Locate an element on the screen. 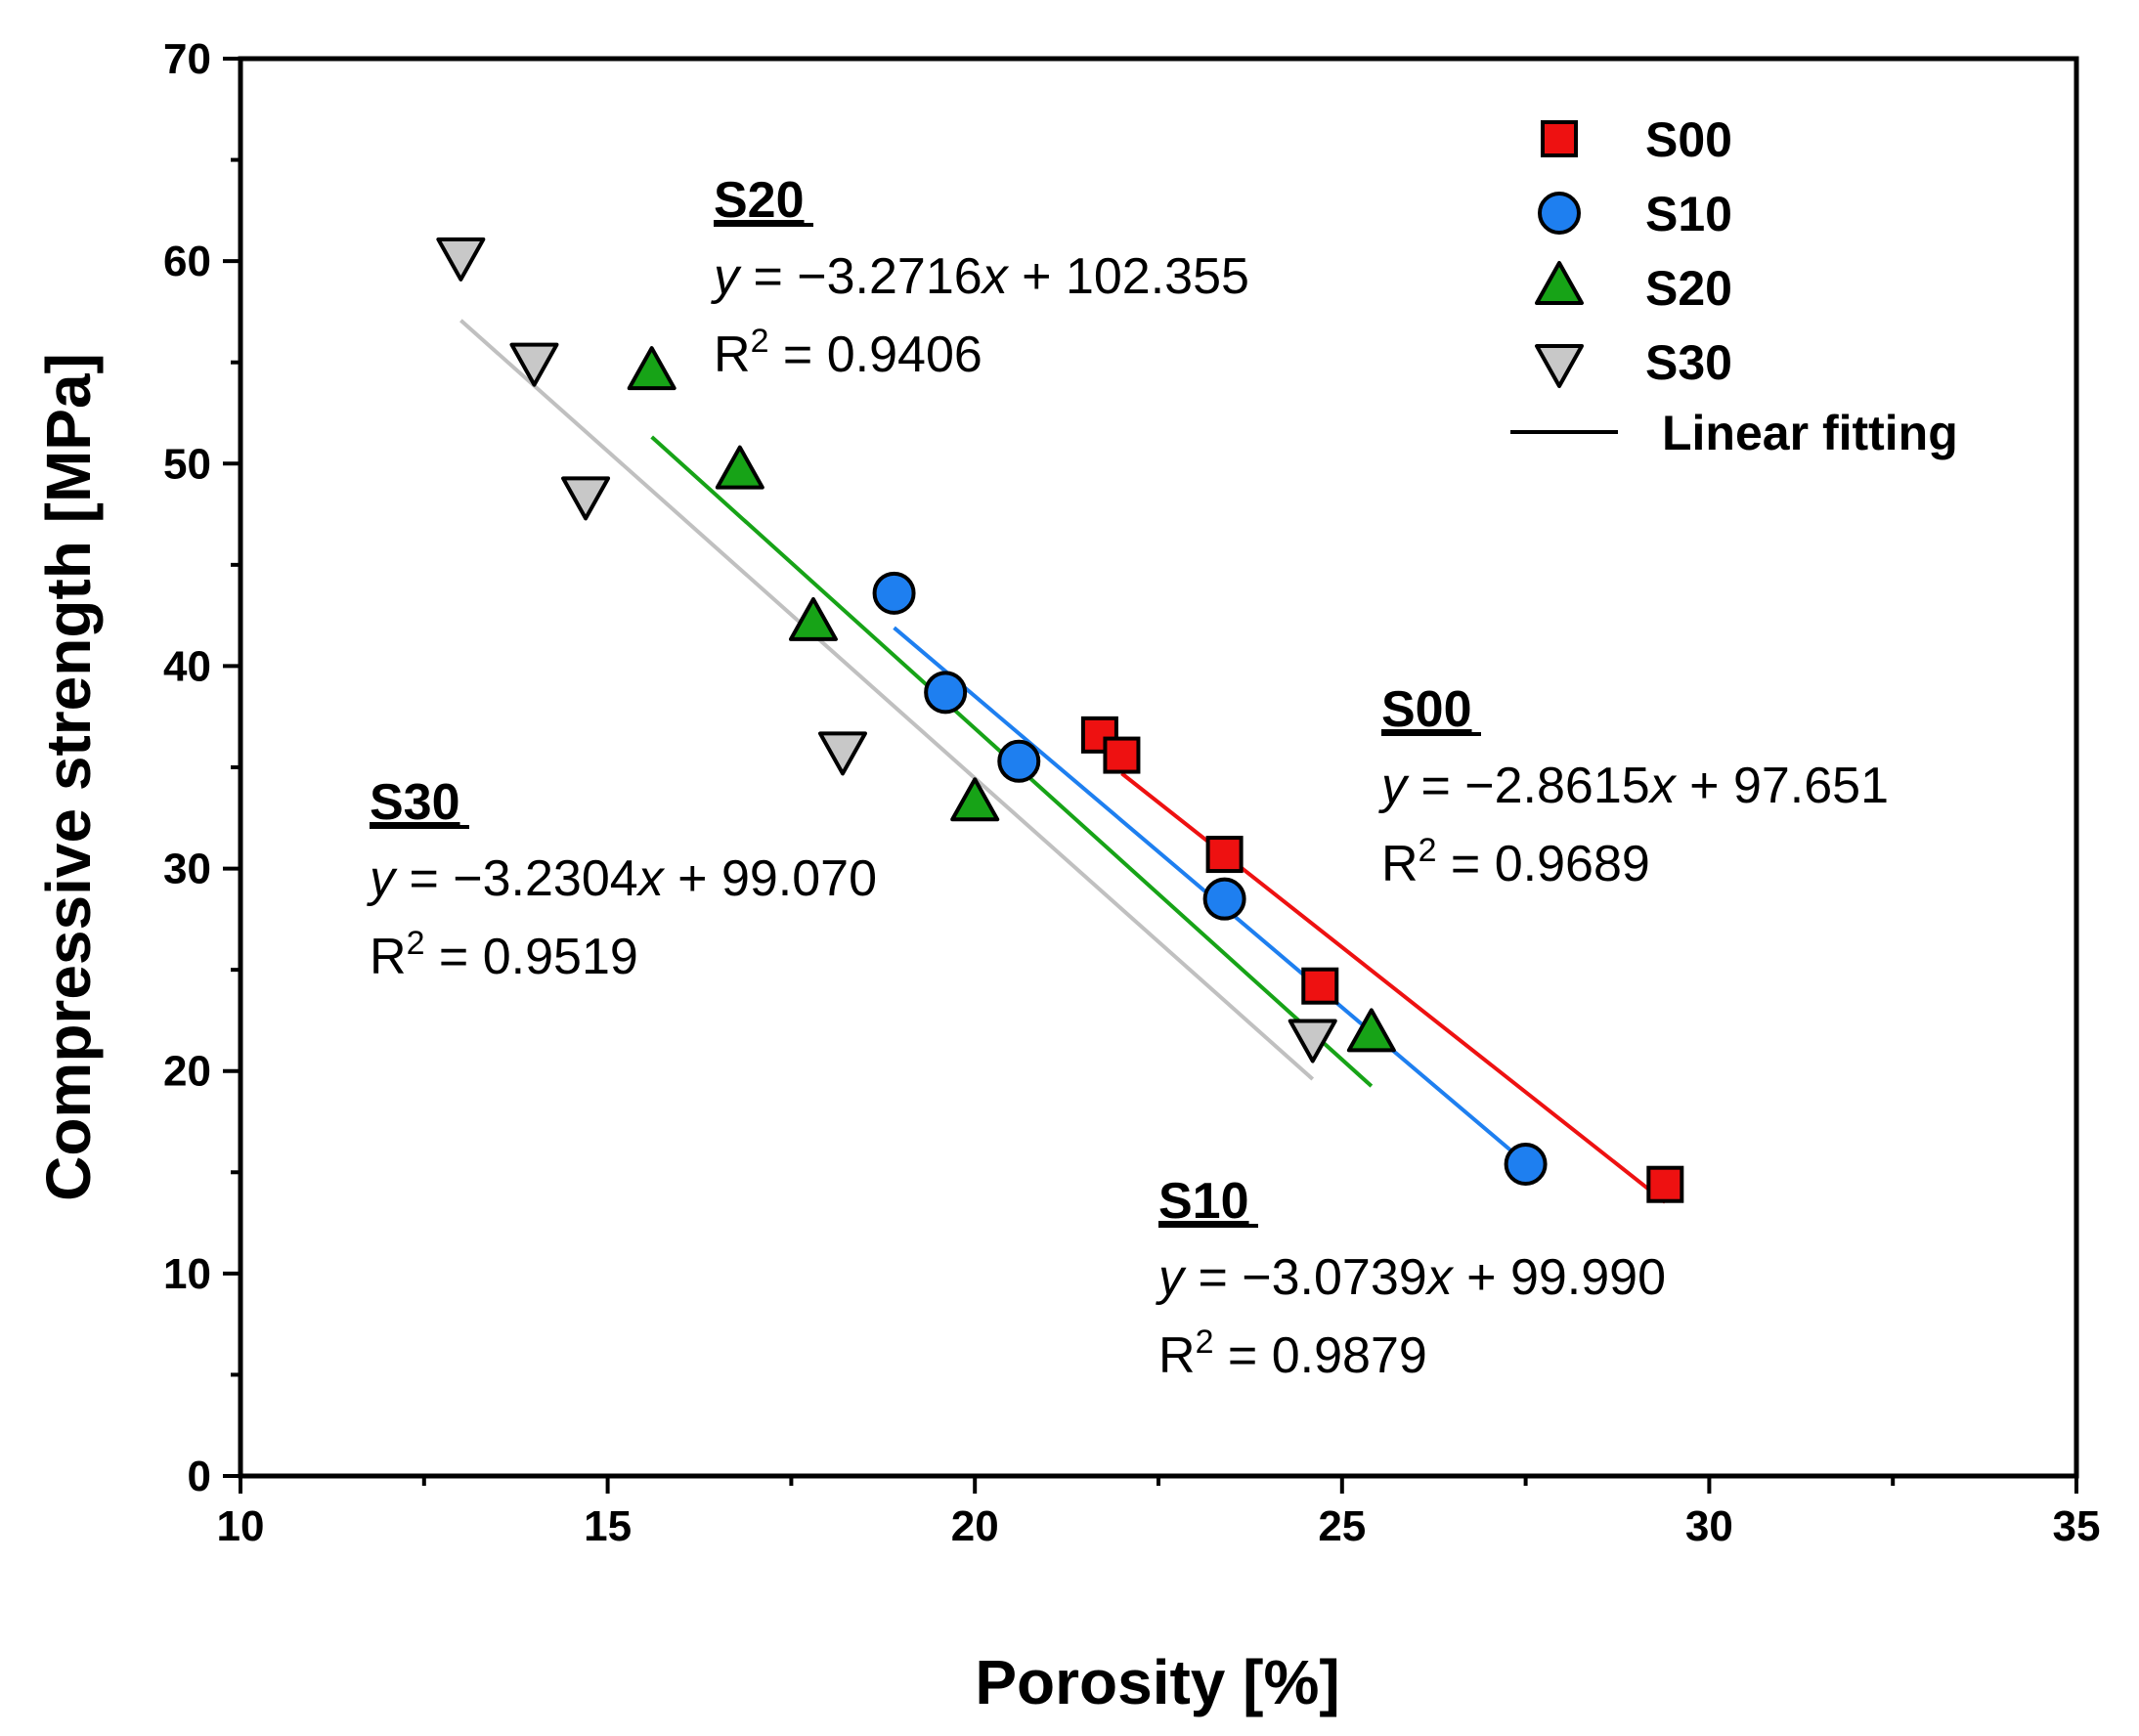  r2-value: = 0.9406 is located at coordinates (875, 354).